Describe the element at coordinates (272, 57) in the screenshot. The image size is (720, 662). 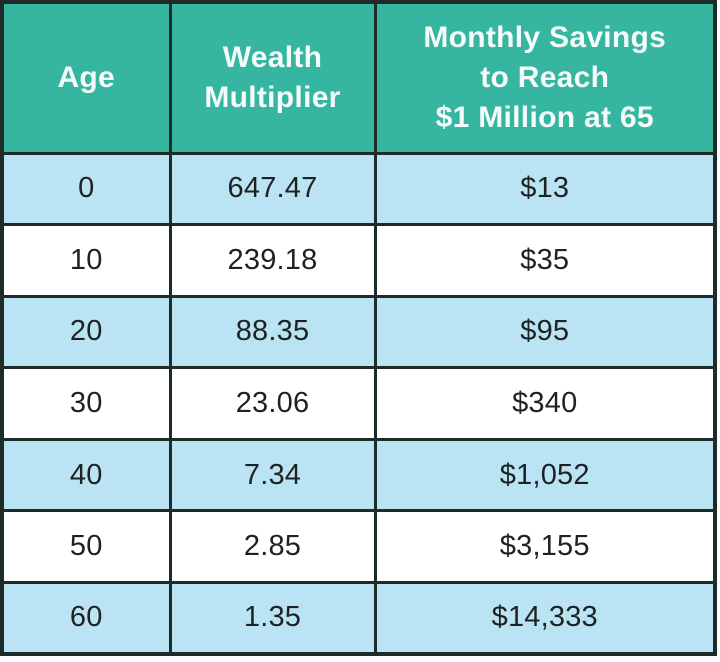
I see `header-multiplier-line1: Wealth` at that location.